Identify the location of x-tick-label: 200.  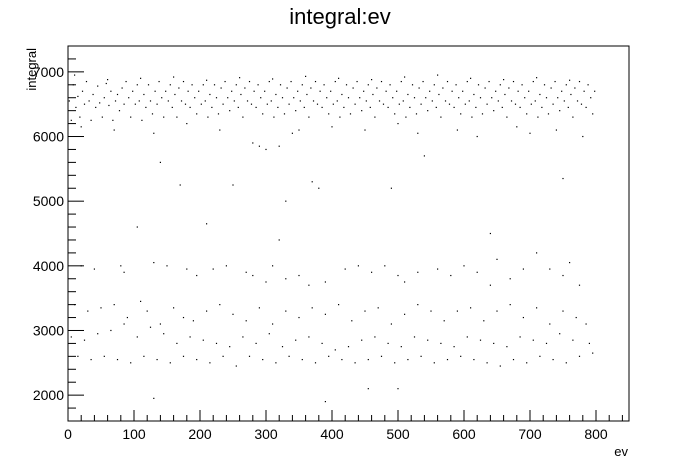
(200, 434).